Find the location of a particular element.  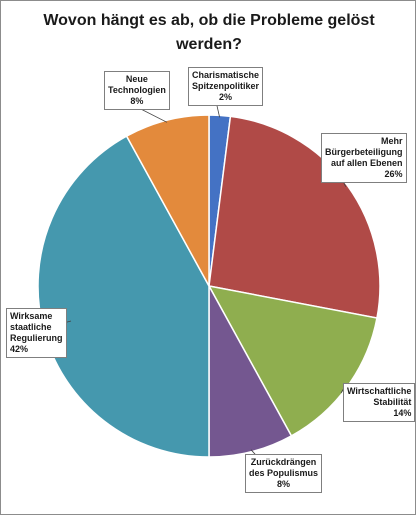

data-label-wirtschaftliche-stabilitaet: Wirtschaftliche Stabilität 14% is located at coordinates (379, 402).